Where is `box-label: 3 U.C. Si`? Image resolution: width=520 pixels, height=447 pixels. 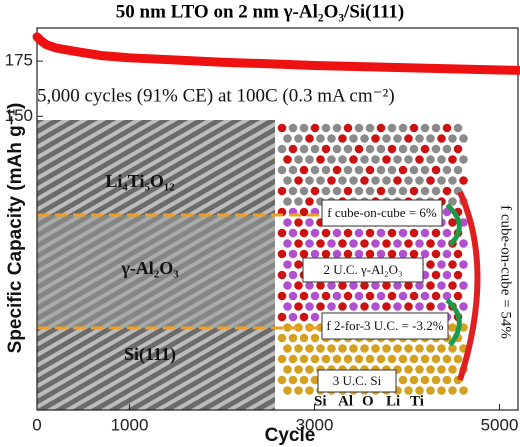
box-label: 3 U.C. Si is located at coordinates (357, 380).